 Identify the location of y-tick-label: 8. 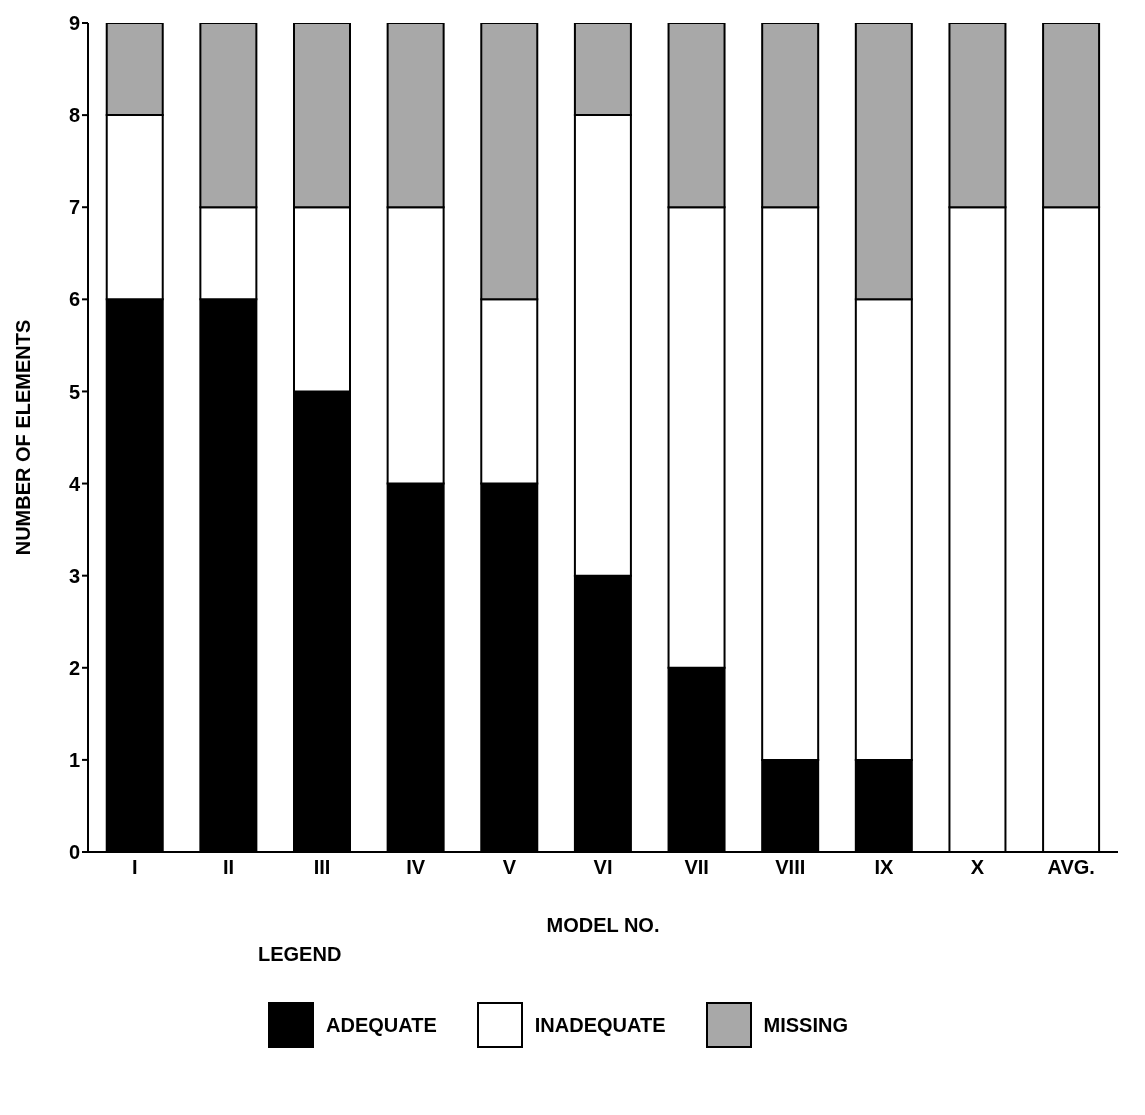
(74, 115).